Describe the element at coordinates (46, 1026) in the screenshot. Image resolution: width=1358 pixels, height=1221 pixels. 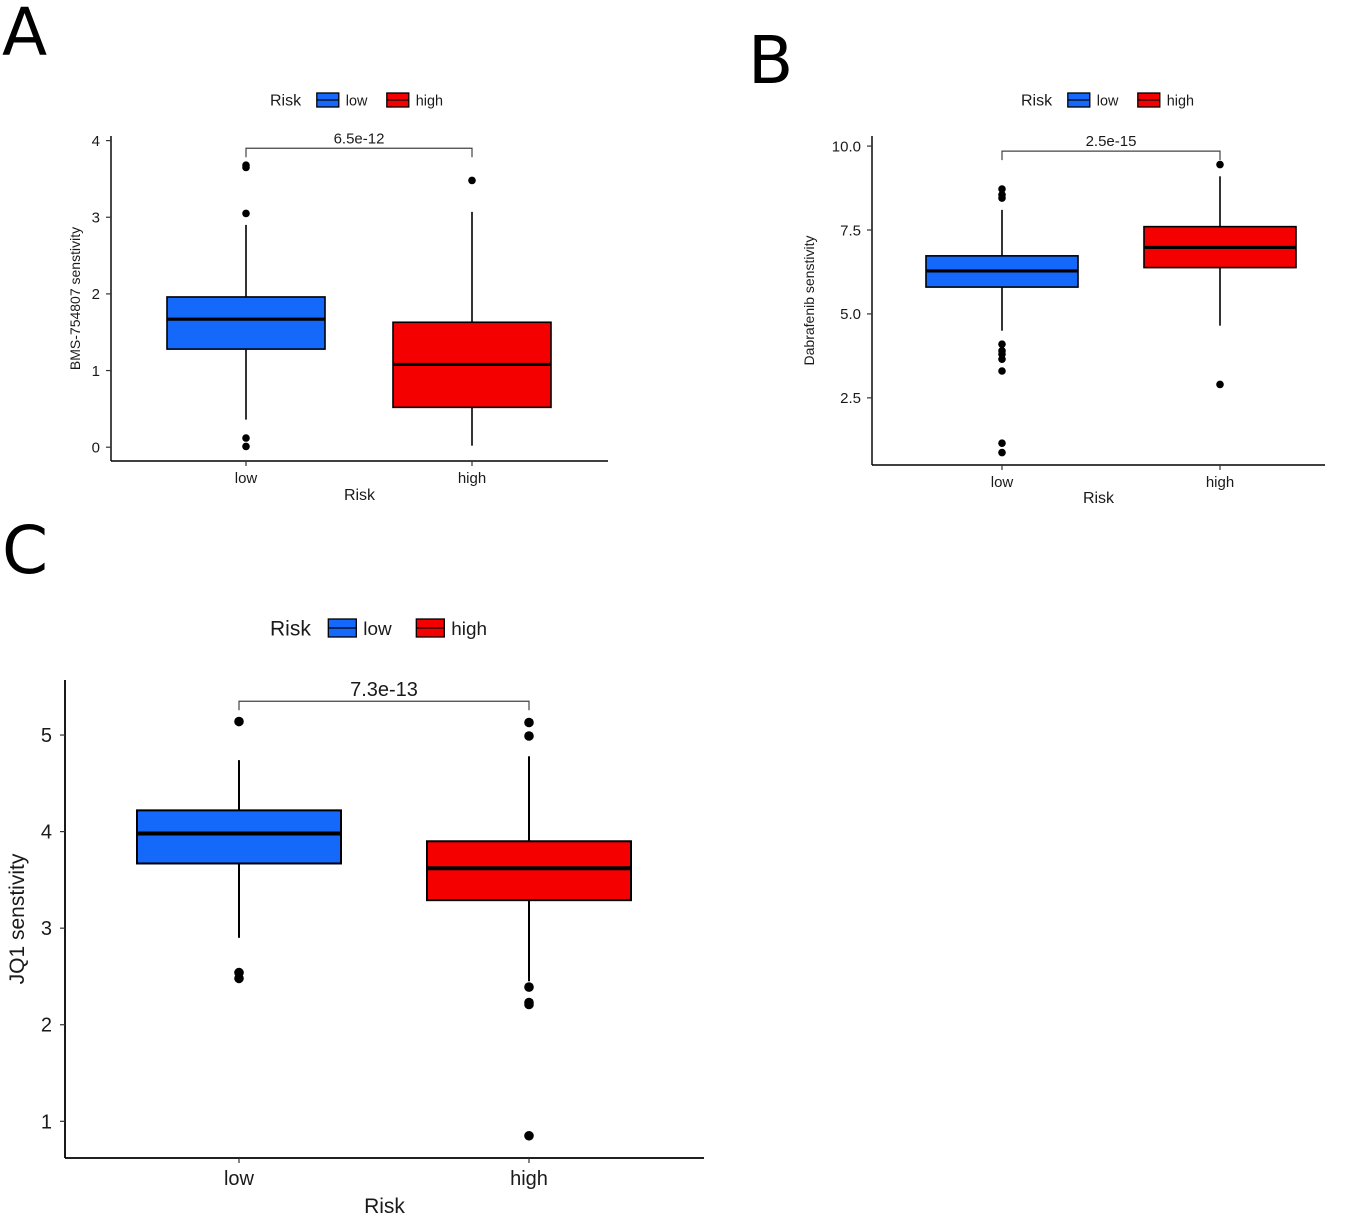
I see `panel-c-y-tick-label: 2` at that location.